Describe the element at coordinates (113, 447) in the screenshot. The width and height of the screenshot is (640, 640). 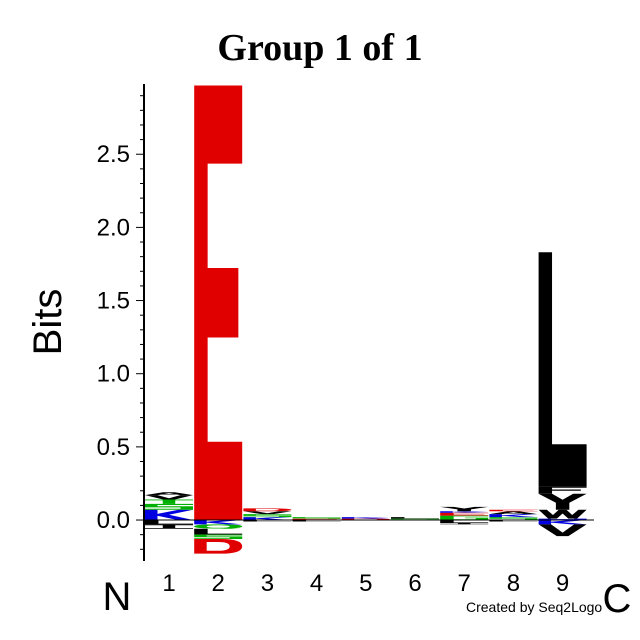
I see `y-tick-label: 0.5` at that location.